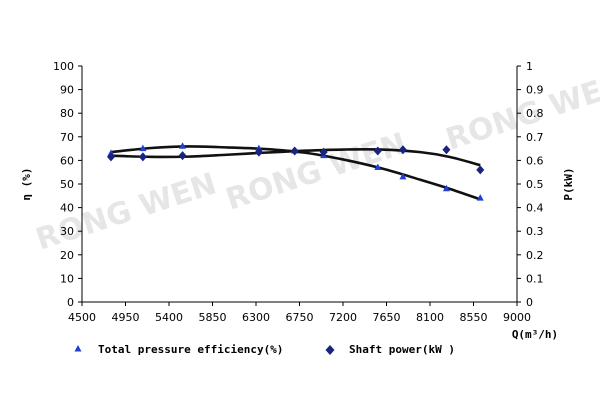 The width and height of the screenshot is (600, 406). I want to click on x-tick-label: 8550, so click(474, 317).